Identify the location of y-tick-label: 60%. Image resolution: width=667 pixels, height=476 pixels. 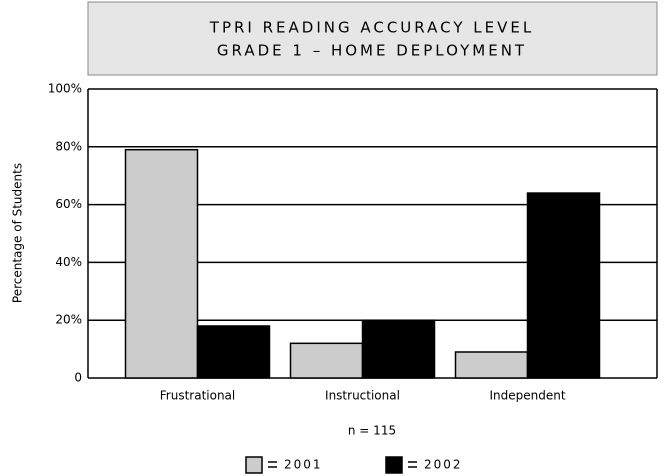
(68, 204).